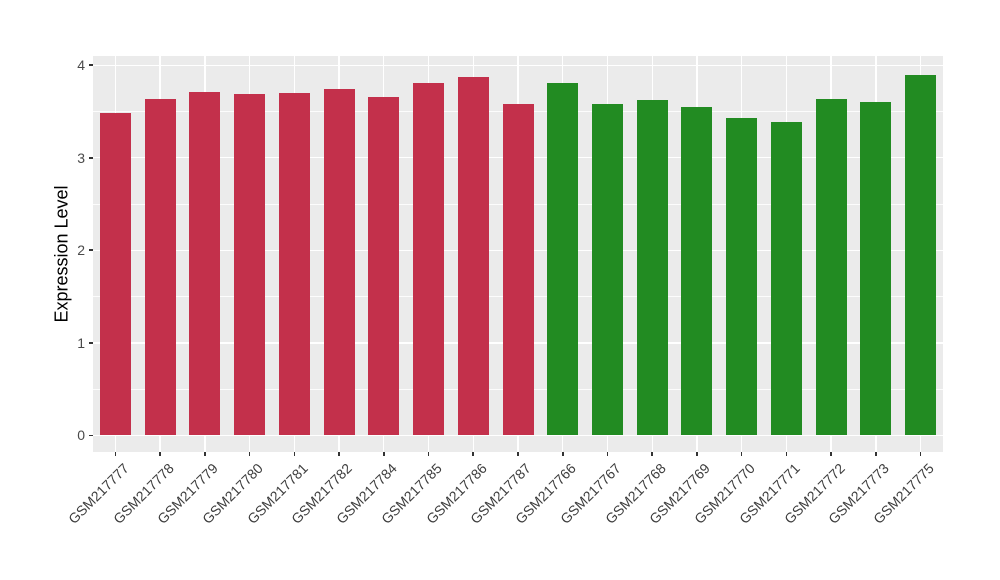 The image size is (1000, 580). I want to click on y-tick-label: 2, so click(81, 250).